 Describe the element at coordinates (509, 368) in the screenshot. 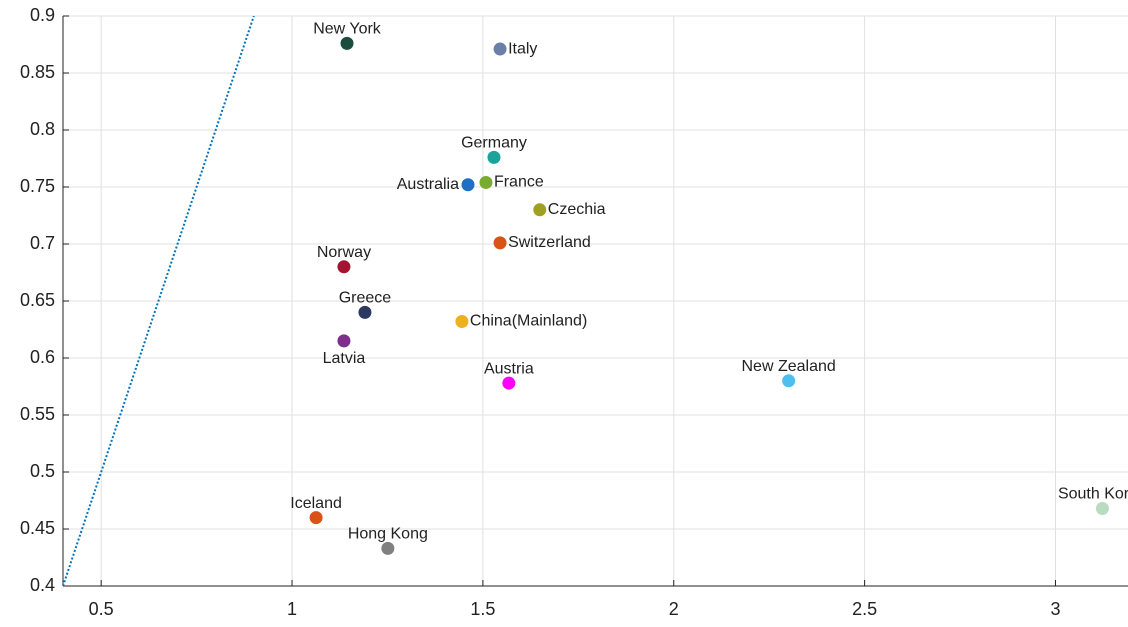

I see `point-label: Austria` at that location.